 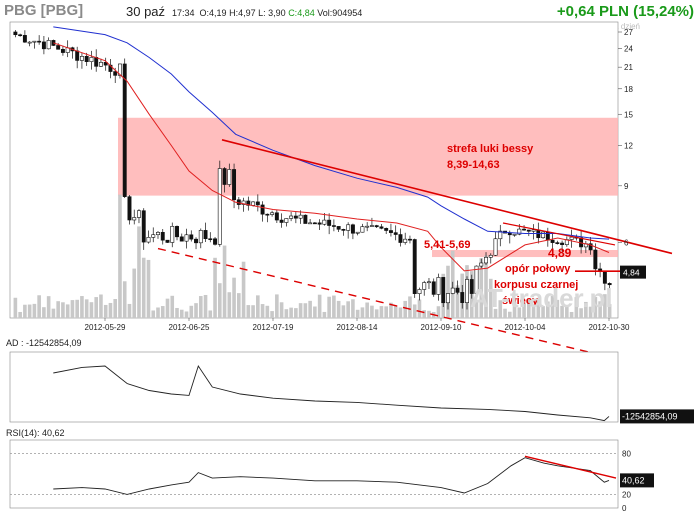 I want to click on open-value: O:4,19, so click(x=213, y=13).